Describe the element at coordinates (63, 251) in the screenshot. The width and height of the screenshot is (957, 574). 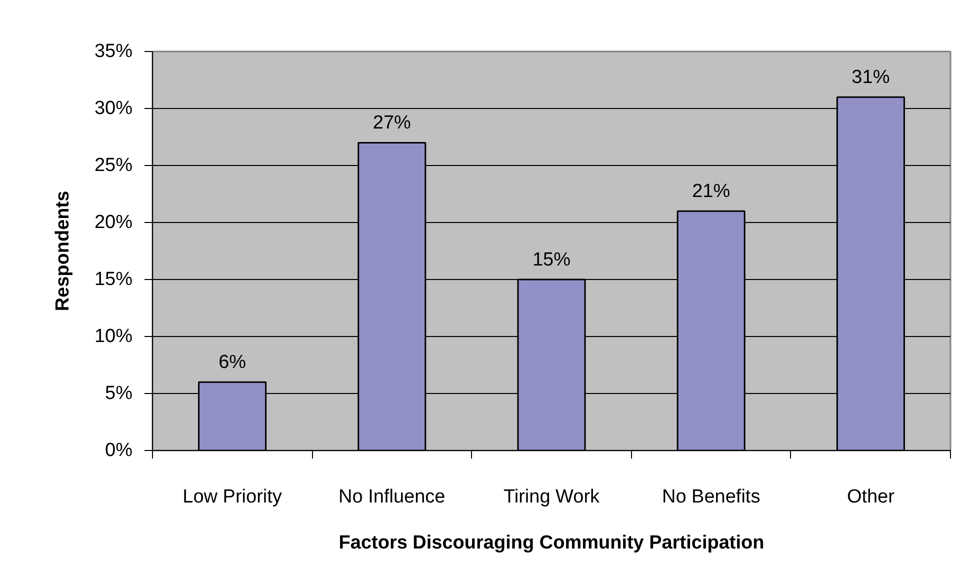
I see `y-axis-title: Respondents` at that location.